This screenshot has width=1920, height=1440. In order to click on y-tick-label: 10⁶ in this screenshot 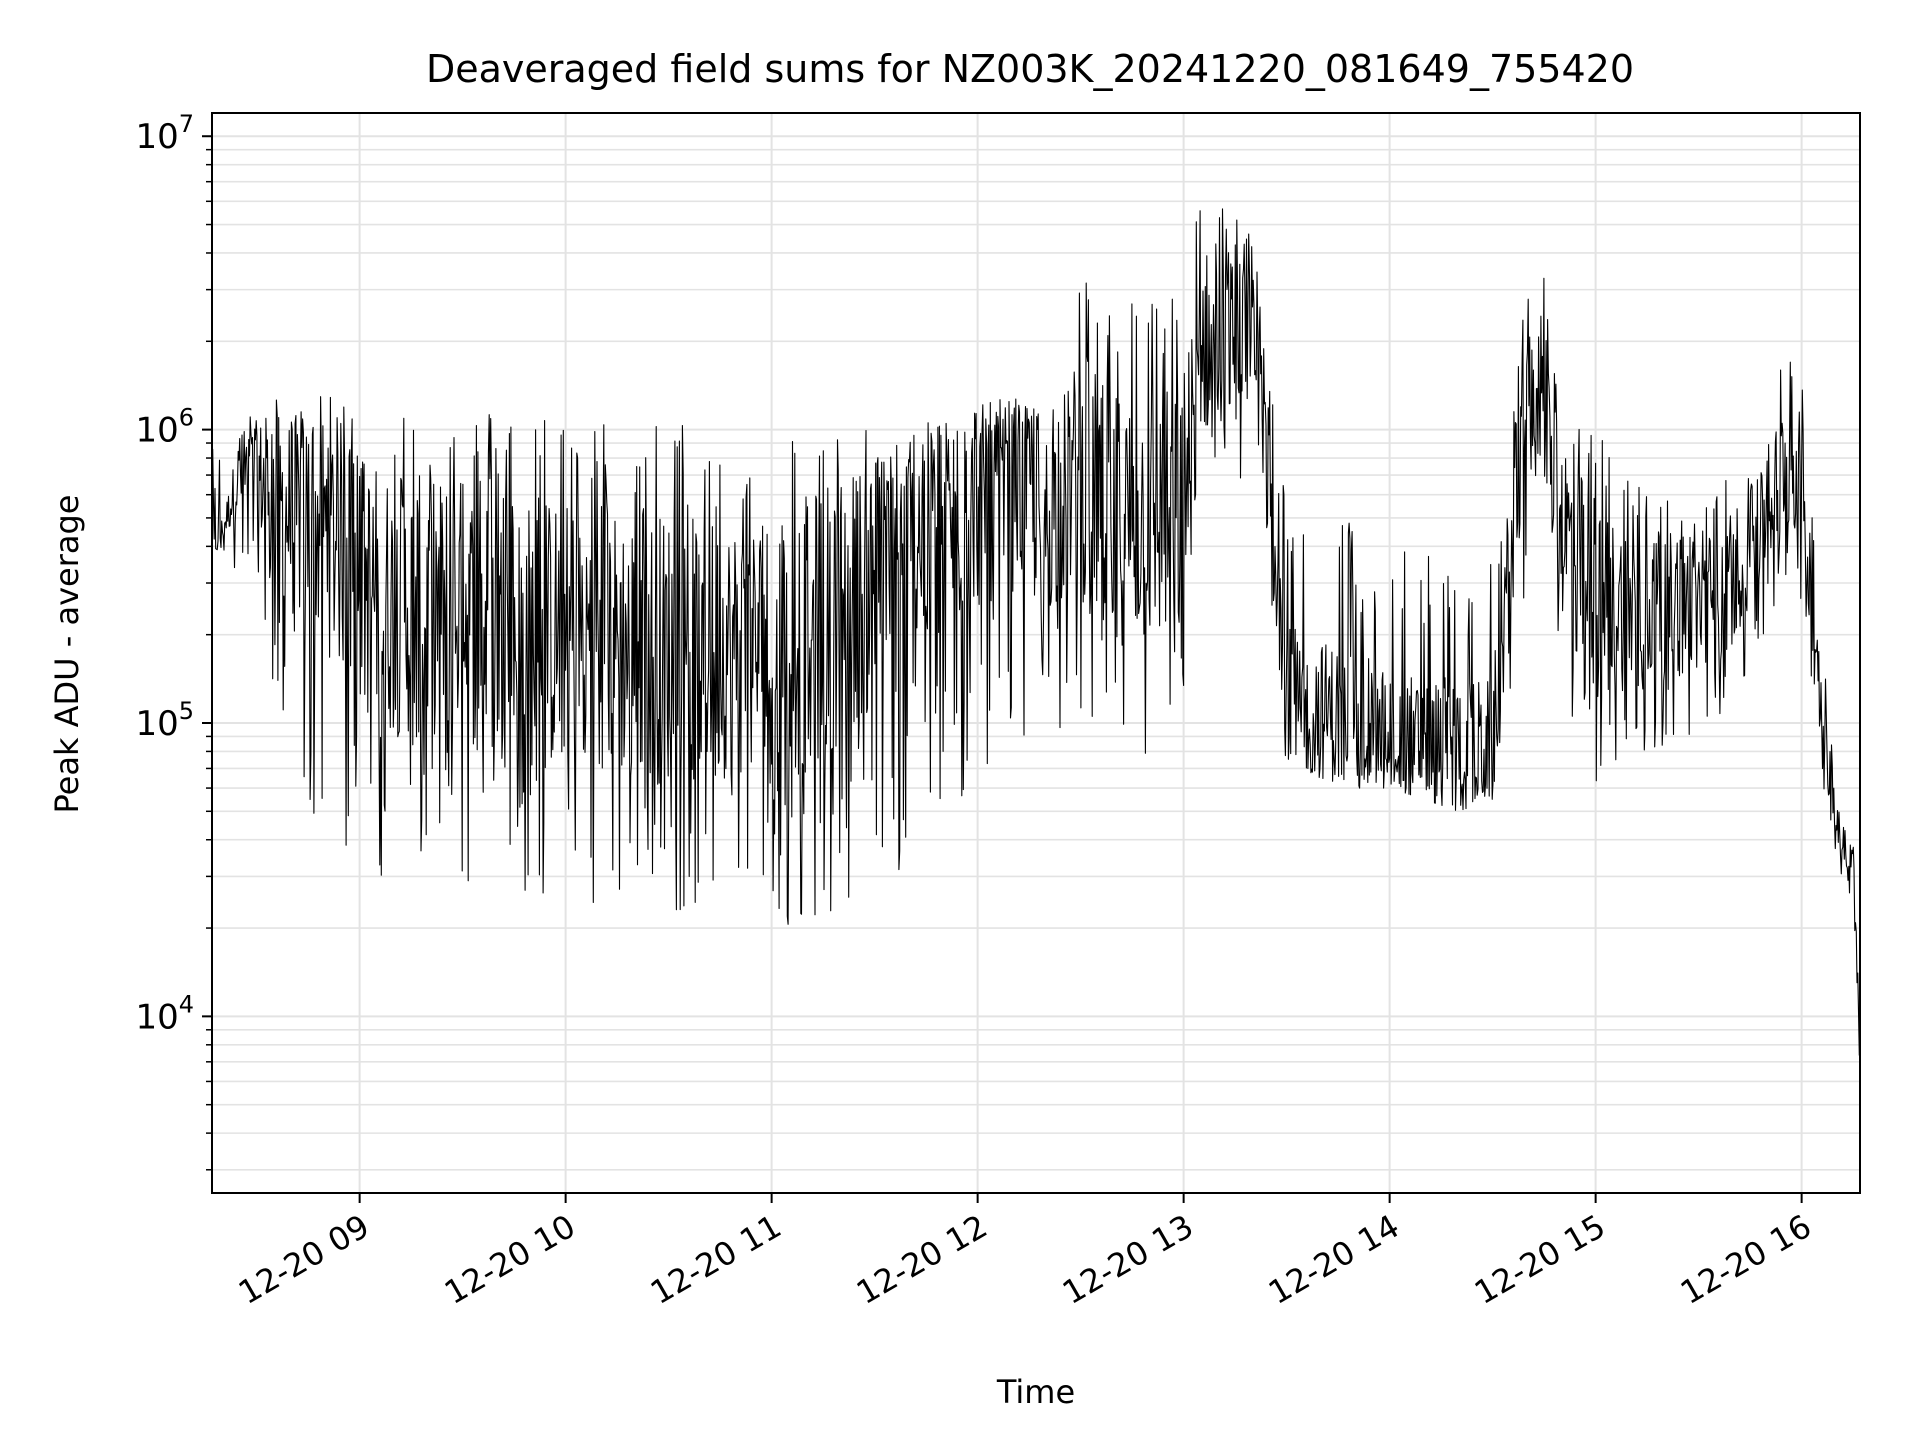, I will do `click(164, 427)`.